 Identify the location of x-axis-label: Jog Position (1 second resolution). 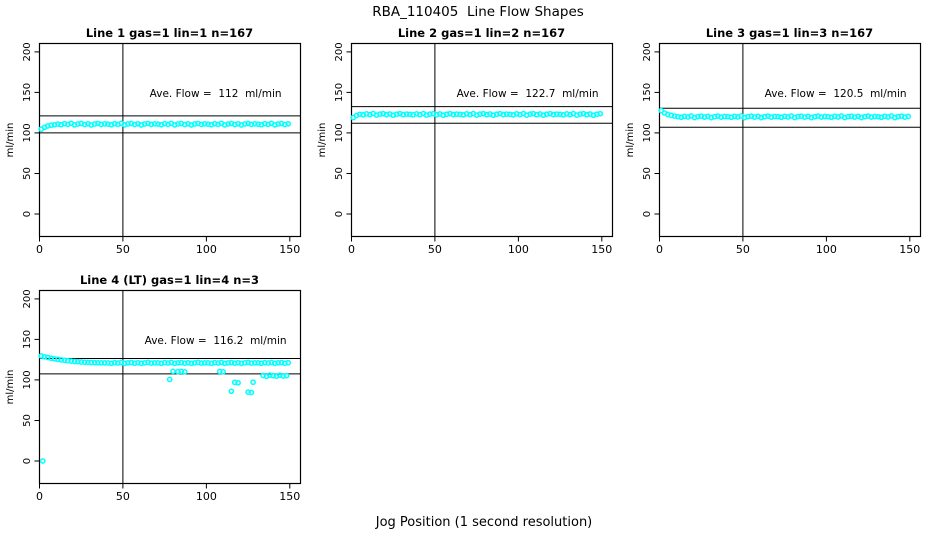
(484, 522).